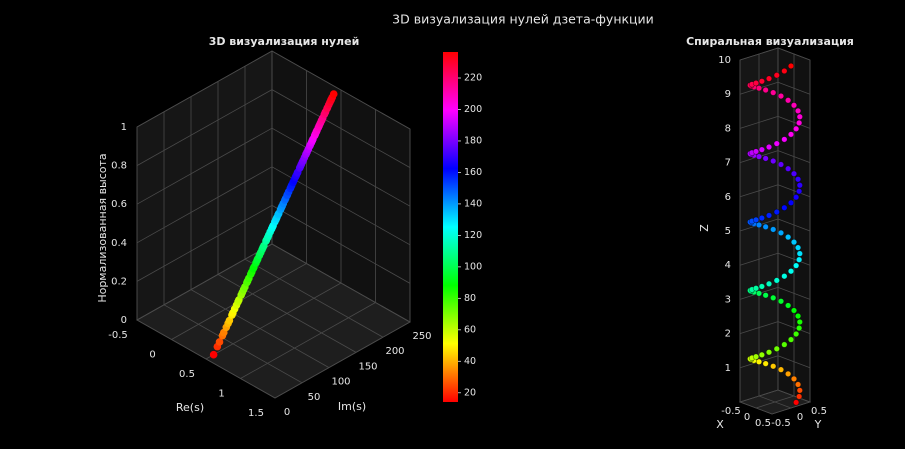 This screenshot has height=449, width=905. What do you see at coordinates (818, 424) in the screenshot?
I see `y-axis-label: Y` at bounding box center [818, 424].